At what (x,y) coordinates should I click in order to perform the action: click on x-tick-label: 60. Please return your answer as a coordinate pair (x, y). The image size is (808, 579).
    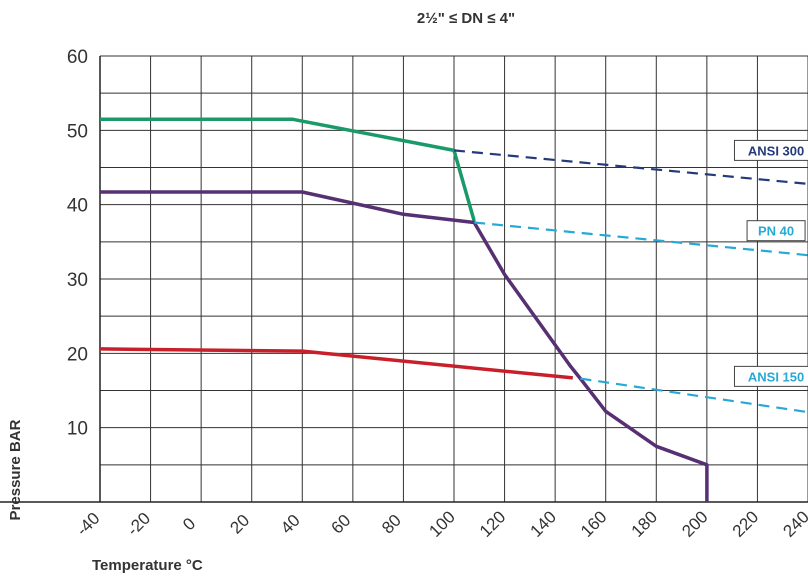
    Looking at the image, I should click on (341, 524).